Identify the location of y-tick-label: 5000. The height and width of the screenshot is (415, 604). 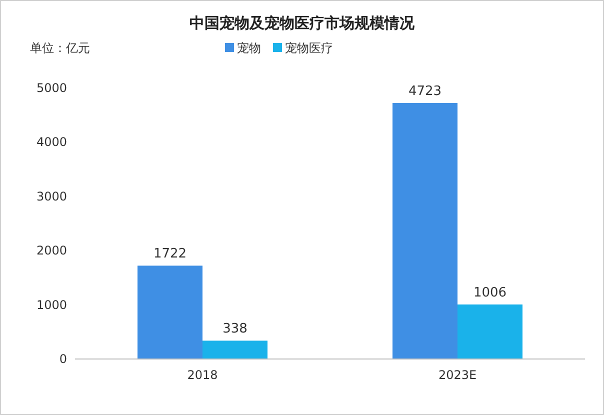
(51, 88).